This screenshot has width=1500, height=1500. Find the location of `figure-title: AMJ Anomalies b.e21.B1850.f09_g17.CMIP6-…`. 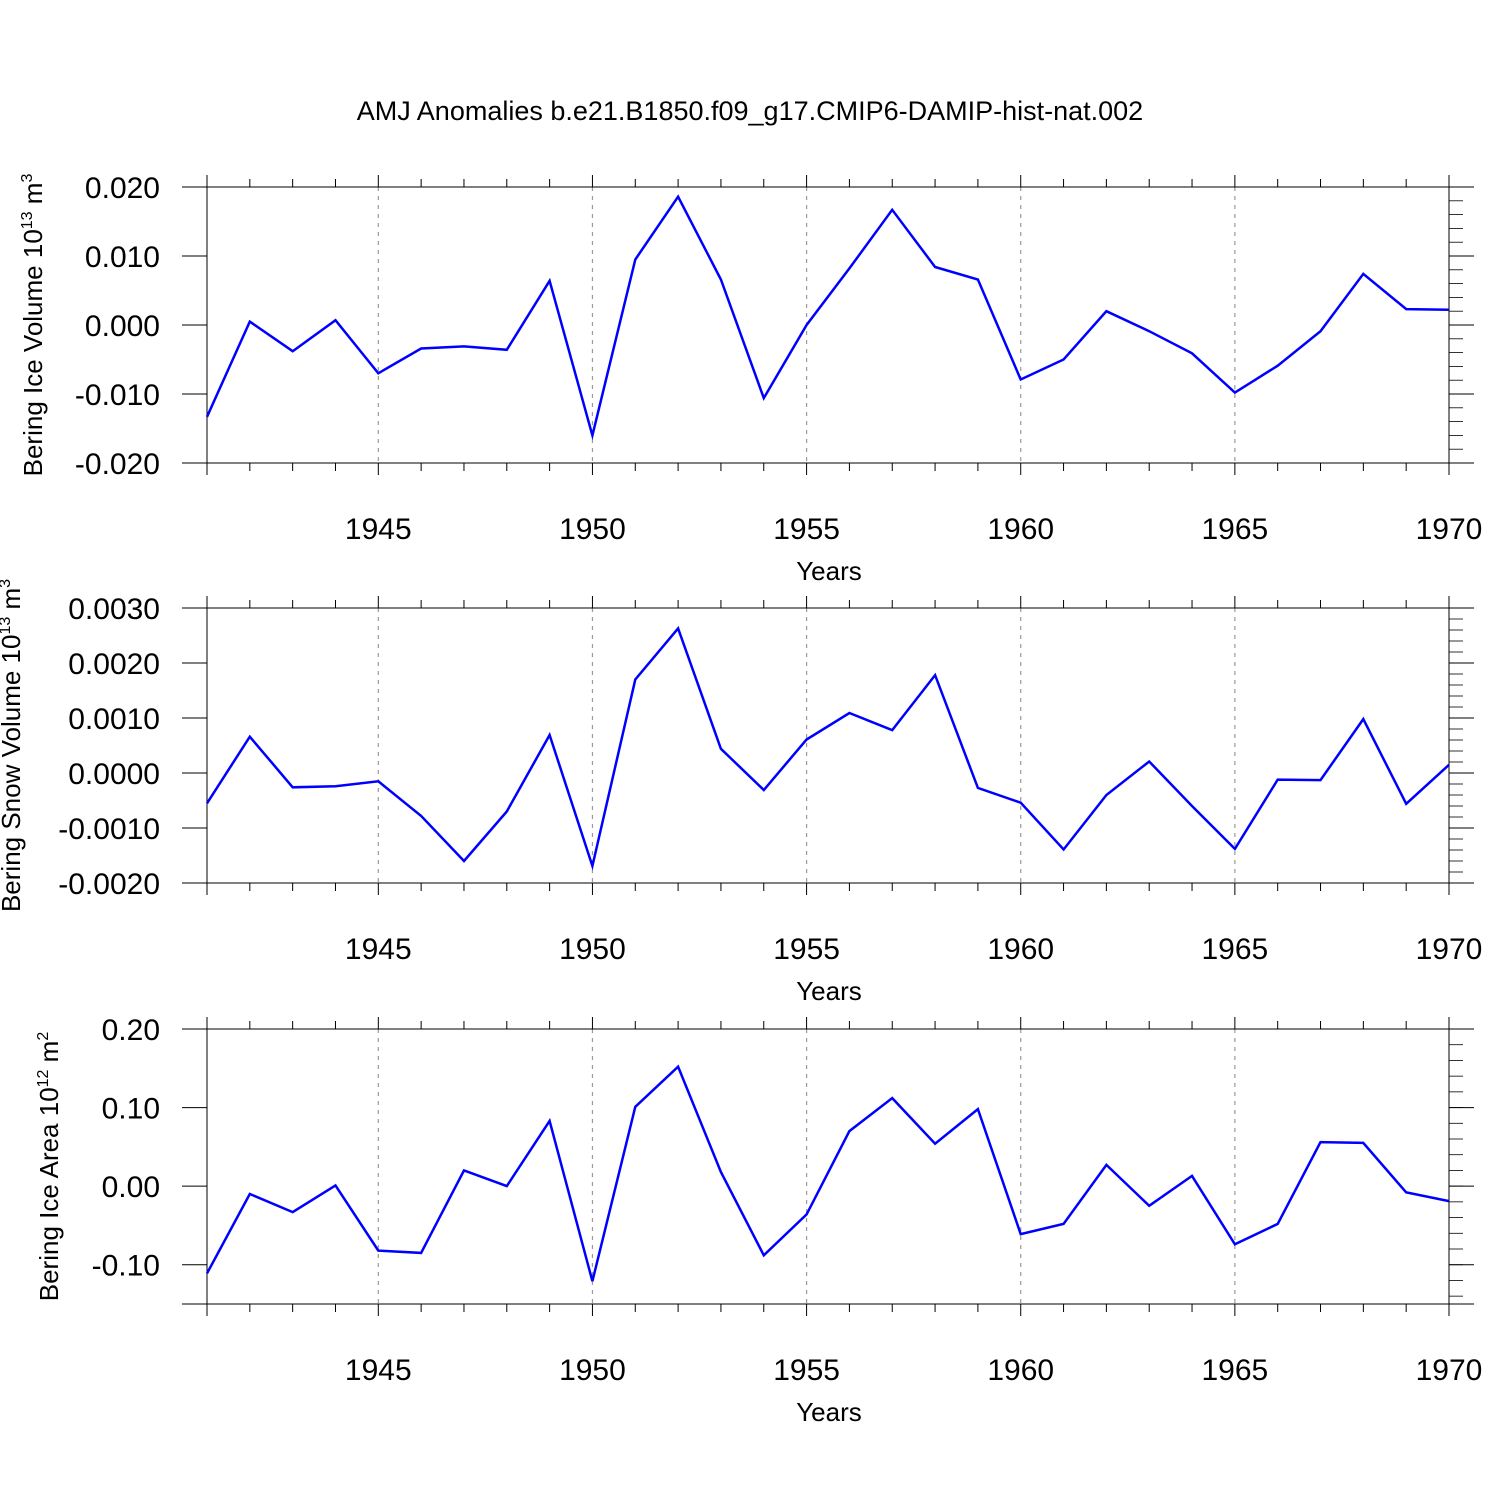

figure-title: AMJ Anomalies b.e21.B1850.f09_g17.CMIP6-… is located at coordinates (750, 111).